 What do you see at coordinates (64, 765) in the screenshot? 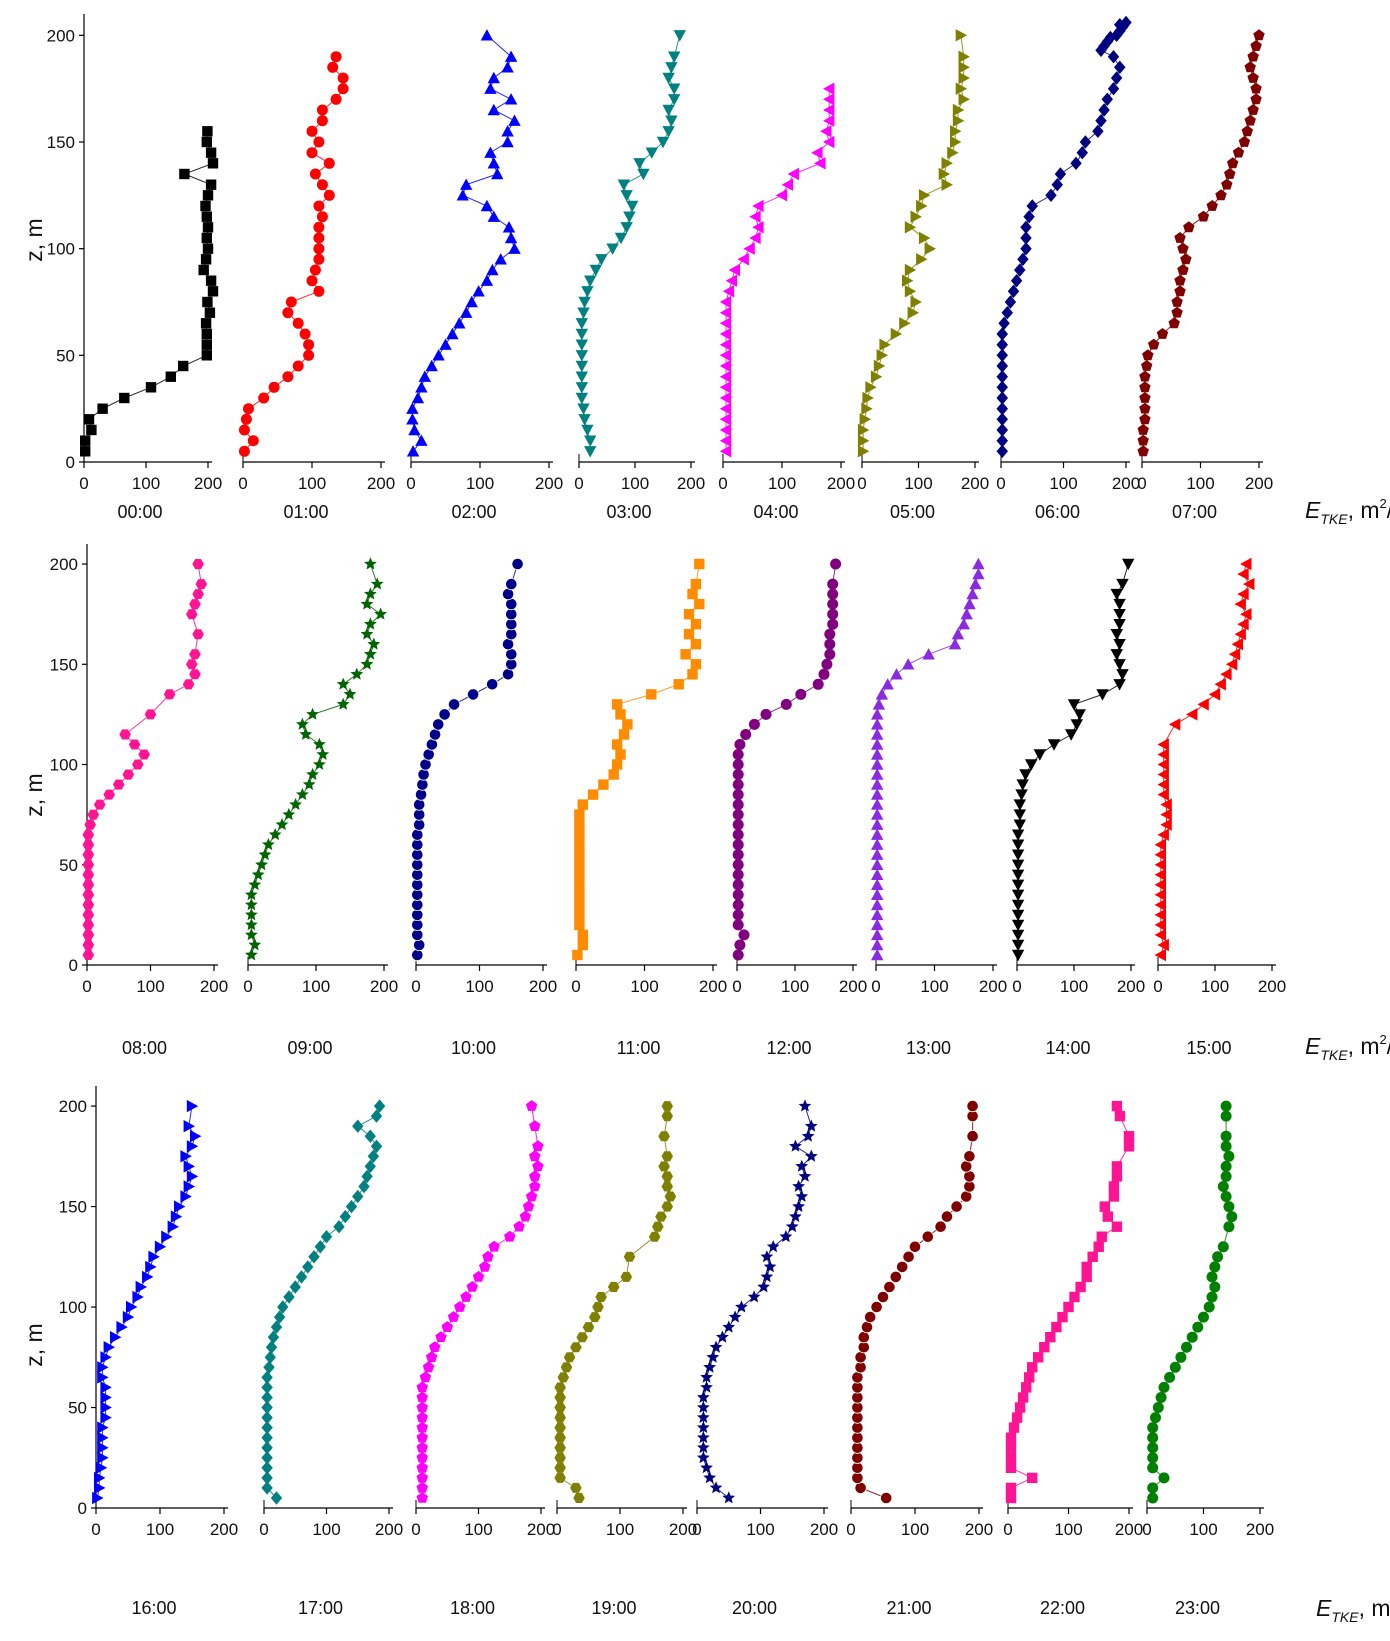
I see `y-tick-label: 100` at bounding box center [64, 765].